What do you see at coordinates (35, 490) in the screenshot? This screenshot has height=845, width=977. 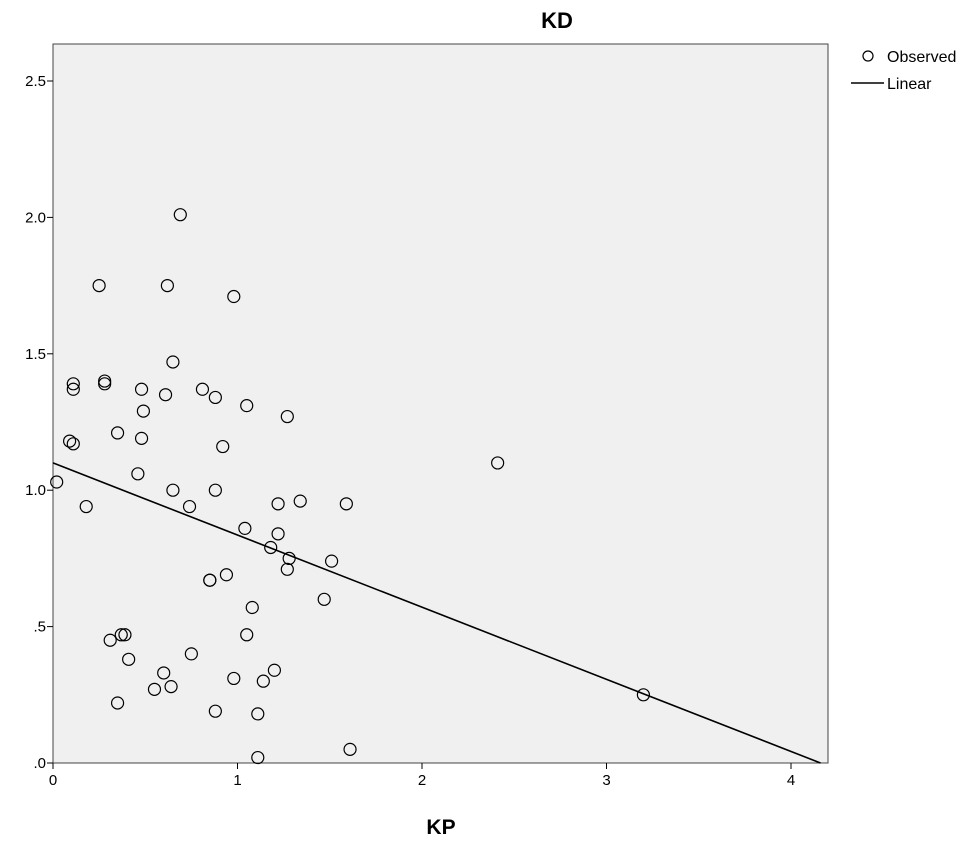 I see `y-tick-label: 1.0` at bounding box center [35, 490].